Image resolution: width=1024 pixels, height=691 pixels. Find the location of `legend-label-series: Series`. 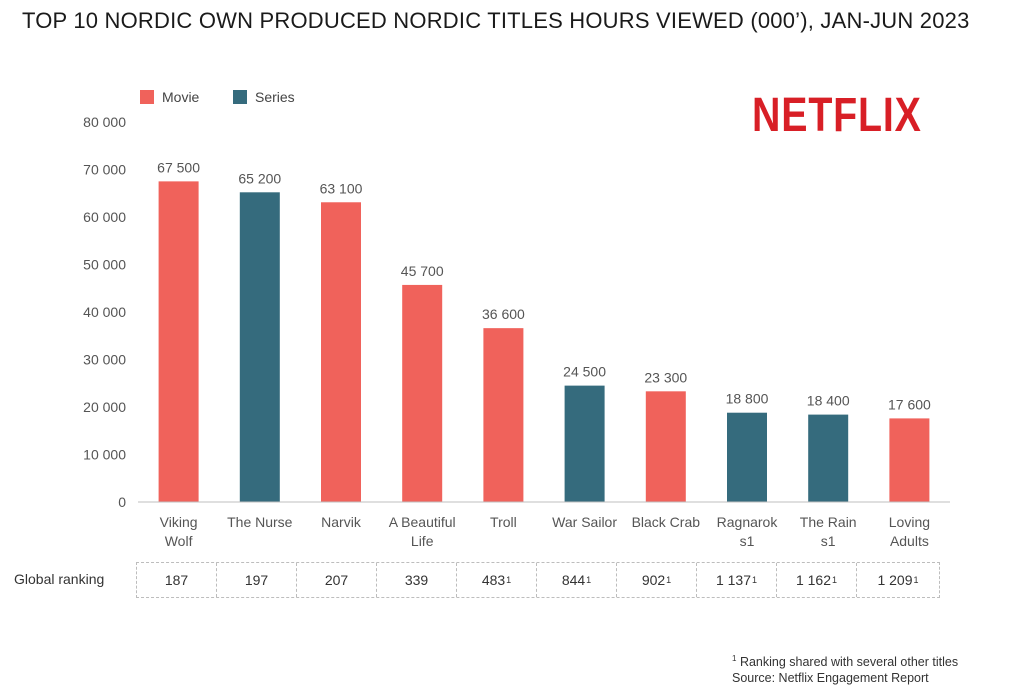

legend-label-series: Series is located at coordinates (275, 97).